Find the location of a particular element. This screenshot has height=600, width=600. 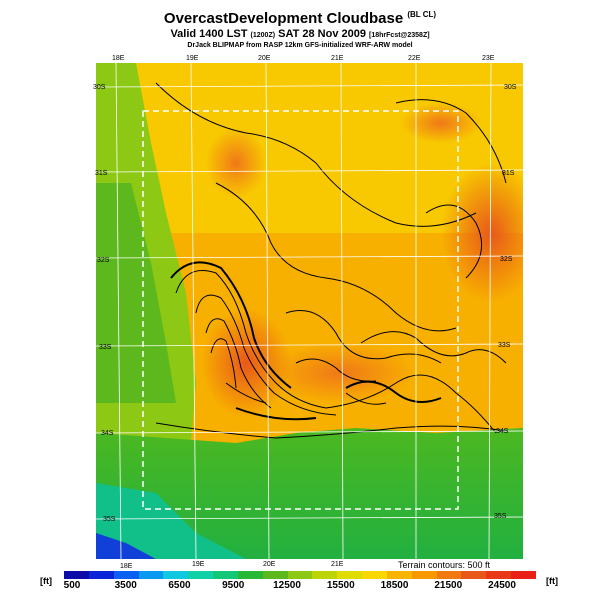

lon-label-top-5: 23E is located at coordinates (488, 58).